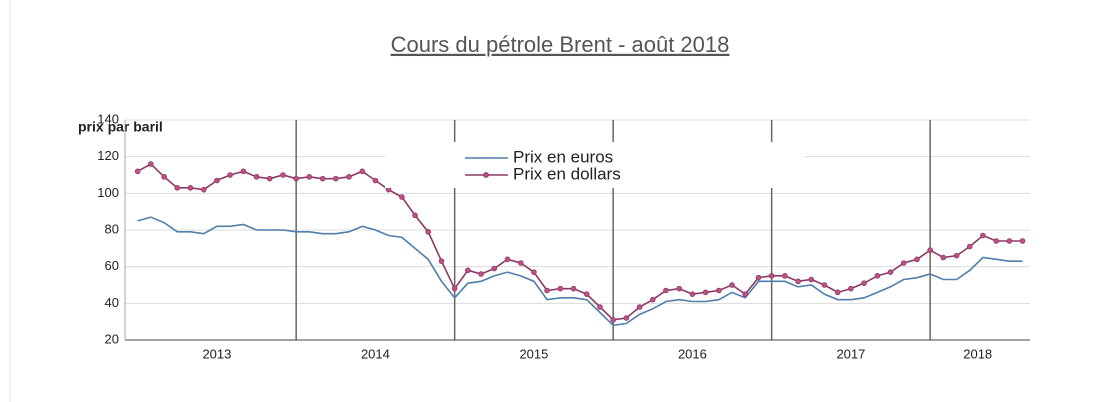 Image resolution: width=1105 pixels, height=402 pixels. What do you see at coordinates (112, 338) in the screenshot?
I see `y-tick-label: 20` at bounding box center [112, 338].